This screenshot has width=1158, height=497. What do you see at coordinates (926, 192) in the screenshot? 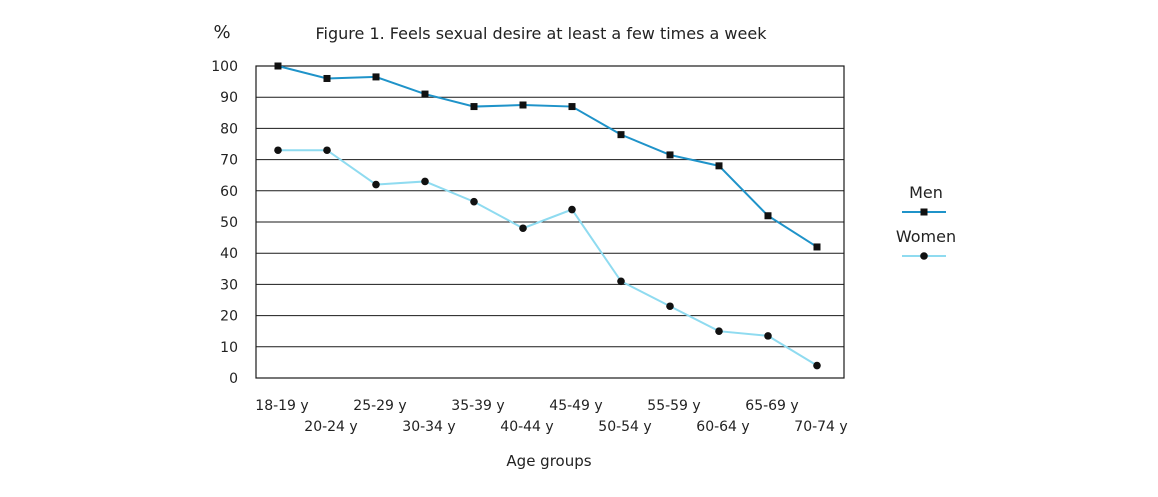
I see `legend-label: Men` at bounding box center [926, 192].